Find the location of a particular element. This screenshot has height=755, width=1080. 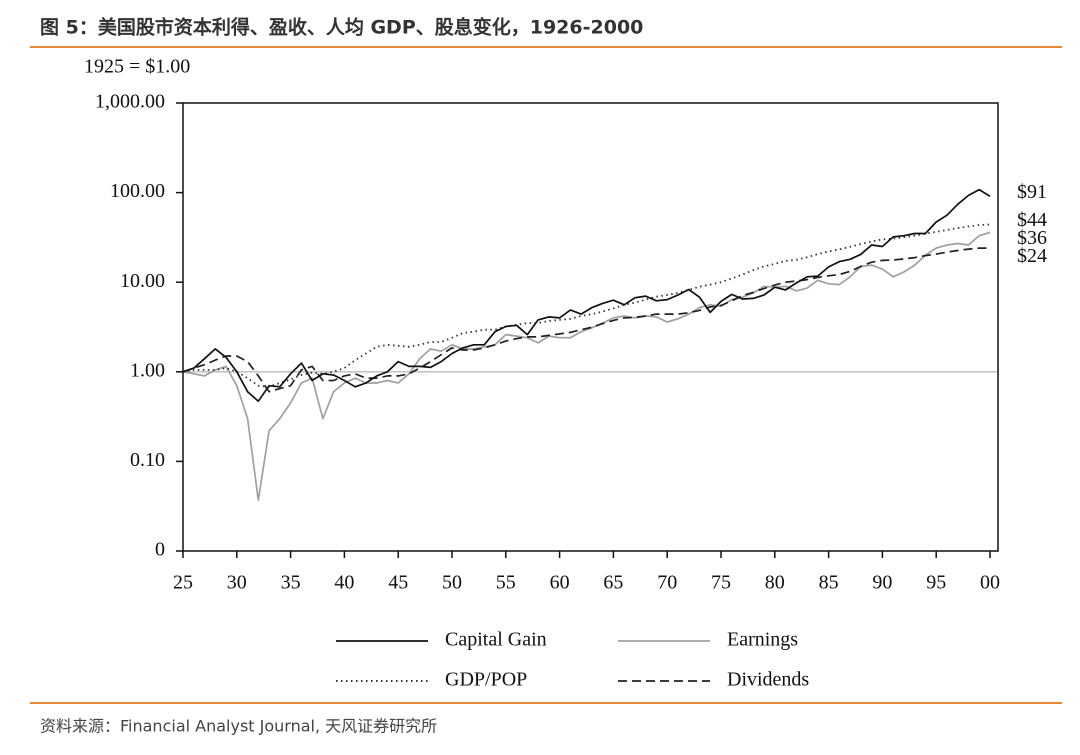

x-tick-label: 65 is located at coordinates (613, 583).